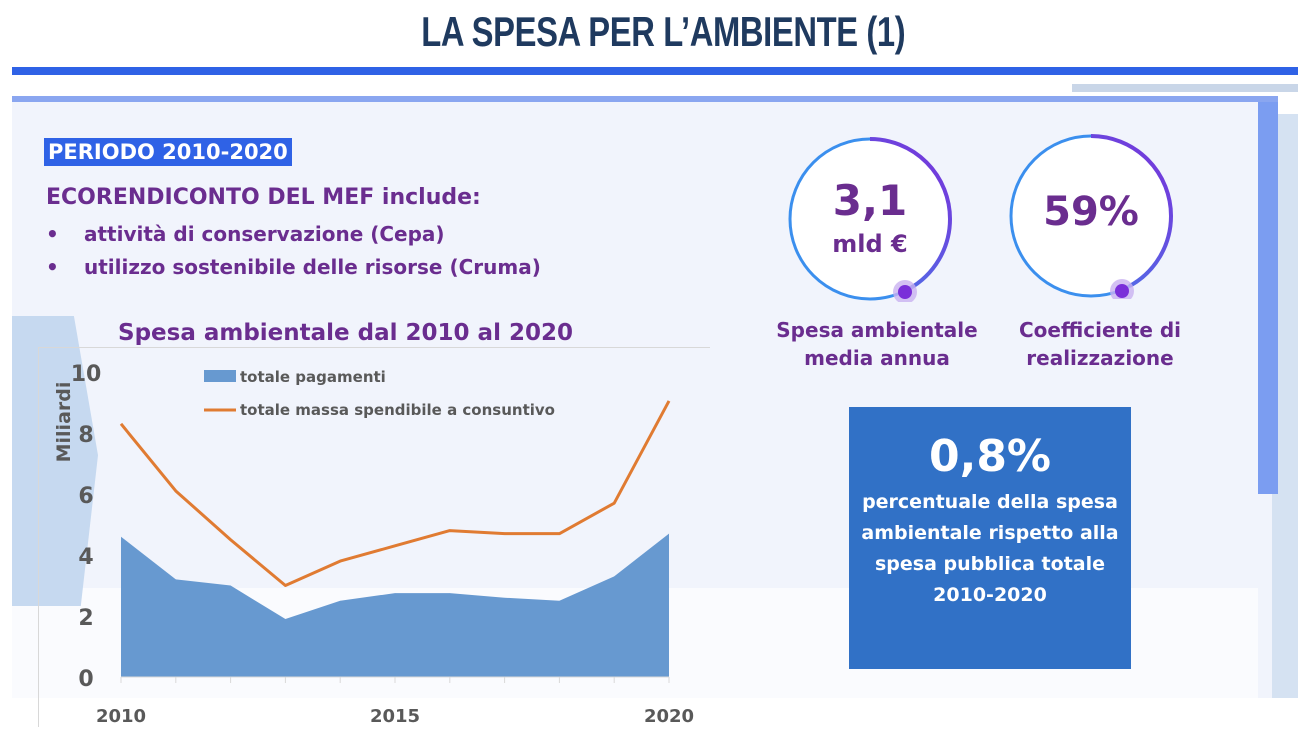 The width and height of the screenshot is (1298, 736). I want to click on kpi-label-line: Spesa ambientale, so click(877, 330).